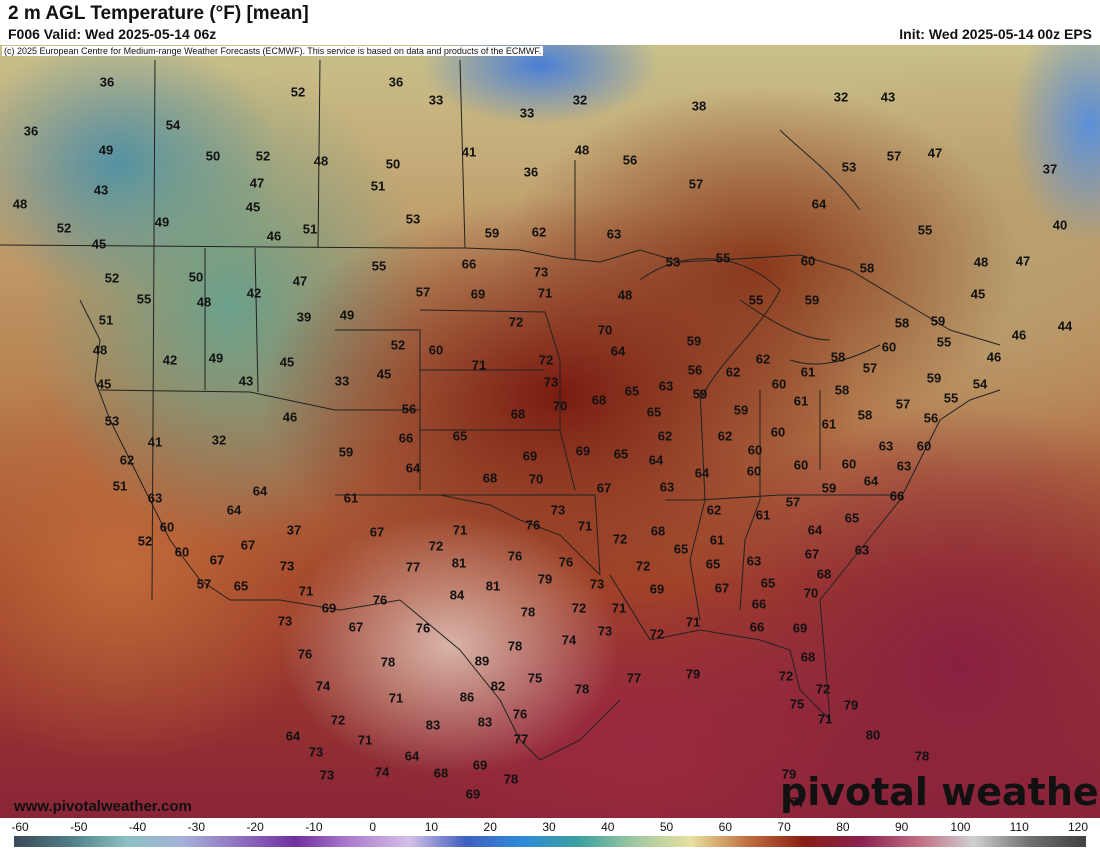 This screenshot has width=1100, height=850. I want to click on temperature-value-label: 38, so click(699, 106).